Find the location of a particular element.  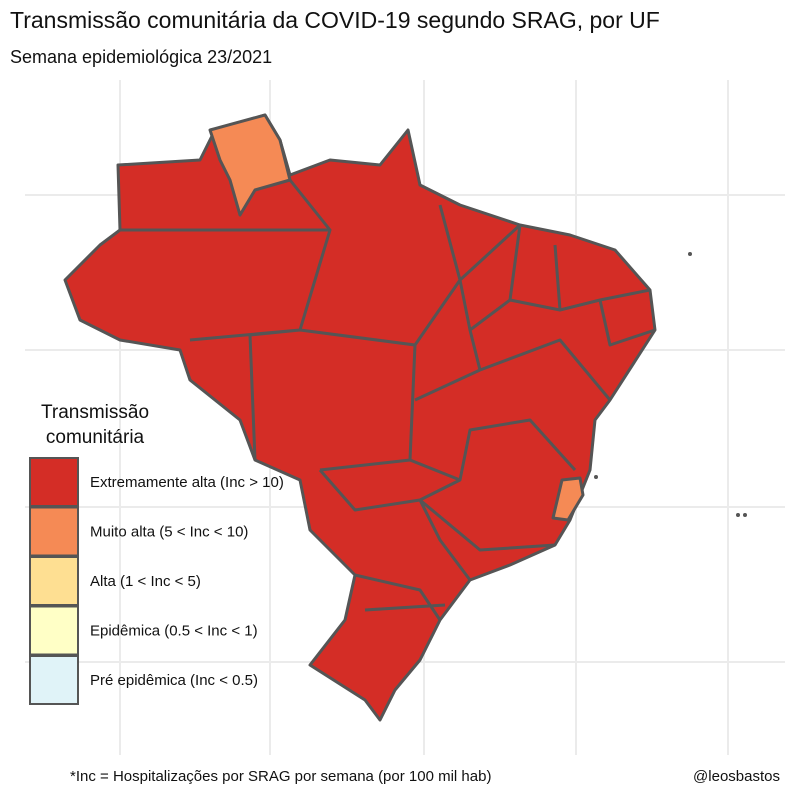

legend-title: comunitária is located at coordinates (95, 437).